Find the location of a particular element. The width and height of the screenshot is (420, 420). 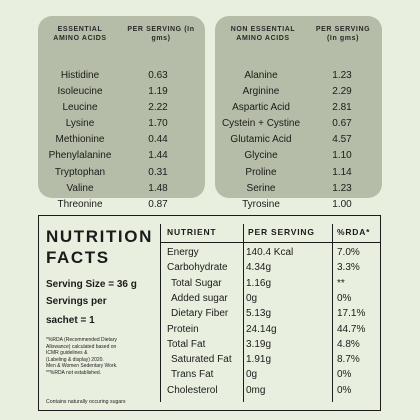

column-header-nutrient: NUTRIENT is located at coordinates (192, 232).